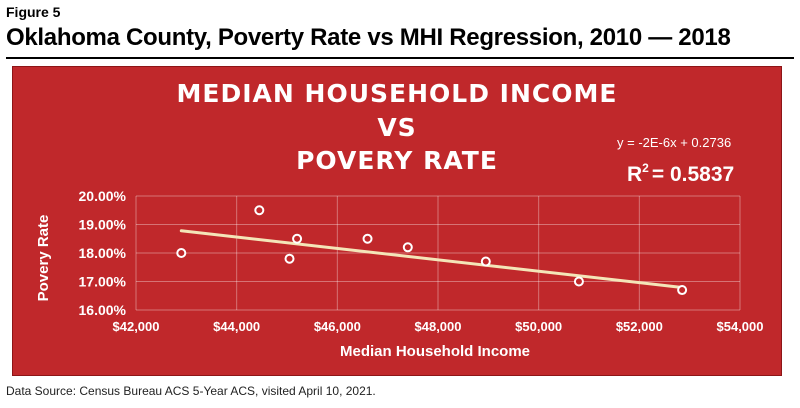 The height and width of the screenshot is (408, 800). What do you see at coordinates (645, 168) in the screenshot?
I see `r-squared-sup: 2` at bounding box center [645, 168].